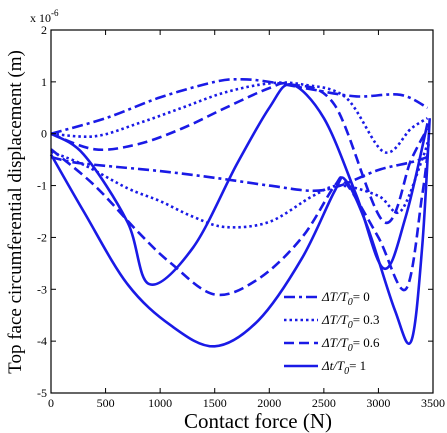  I want to click on x-tick-label: 1000, so click(160, 403).